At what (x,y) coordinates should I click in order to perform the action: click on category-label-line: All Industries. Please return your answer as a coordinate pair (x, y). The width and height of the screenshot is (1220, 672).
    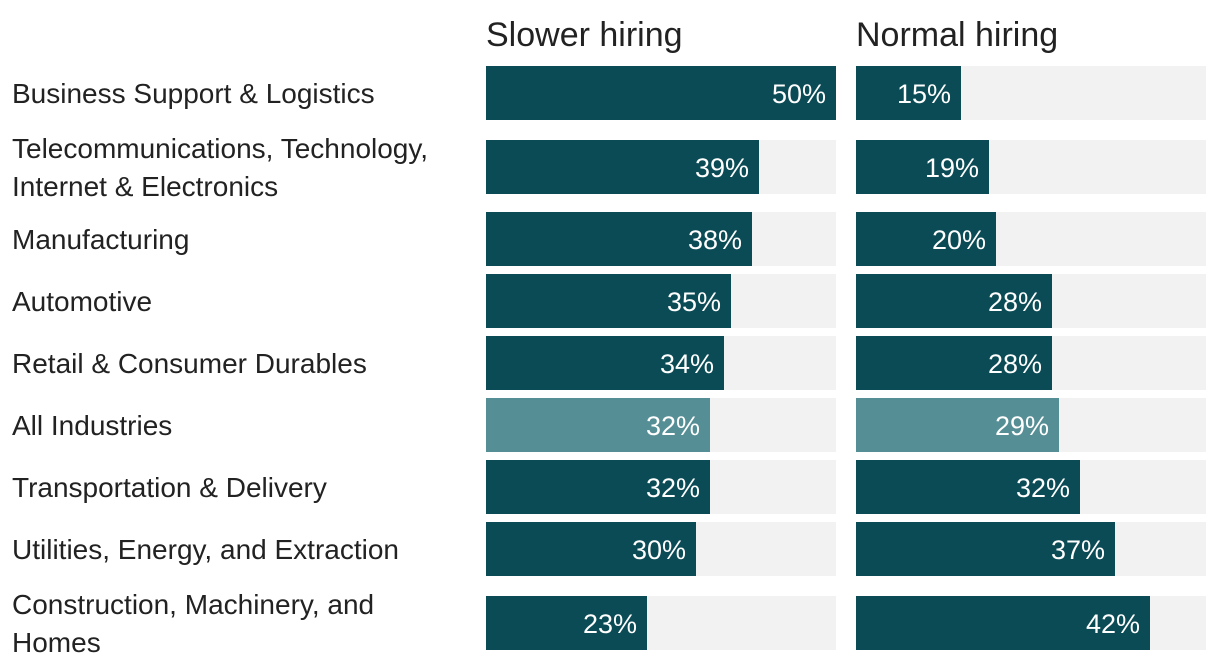
    Looking at the image, I should click on (92, 425).